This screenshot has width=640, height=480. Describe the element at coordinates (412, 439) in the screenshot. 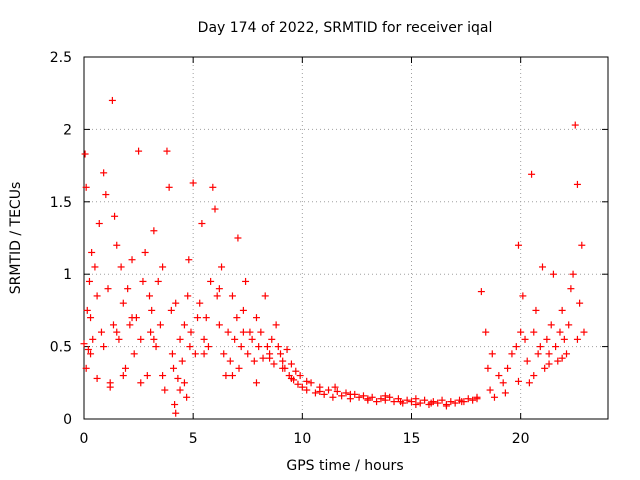

I see `x-tick-label: 15` at that location.